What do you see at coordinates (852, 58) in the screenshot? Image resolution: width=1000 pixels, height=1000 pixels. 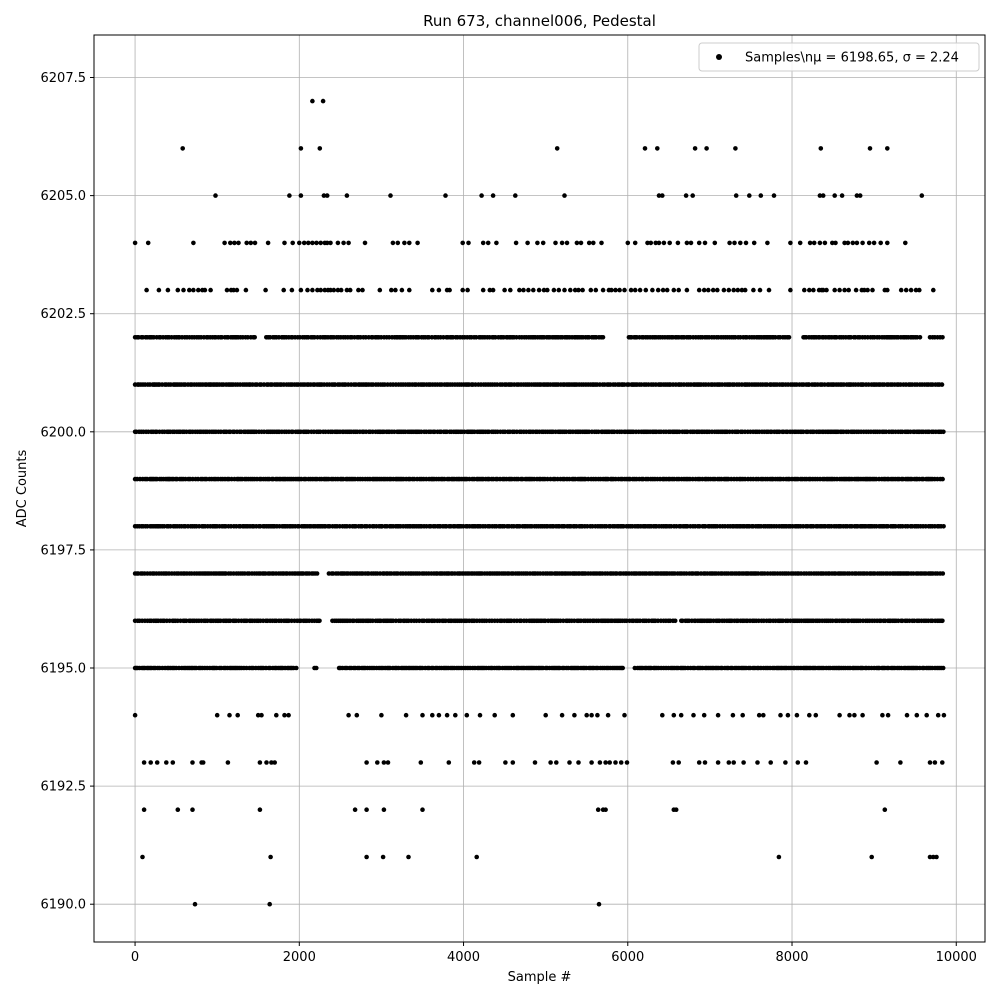 I see `legend-label: Samples\nμ = 6198.65, σ = 2.24` at bounding box center [852, 58].